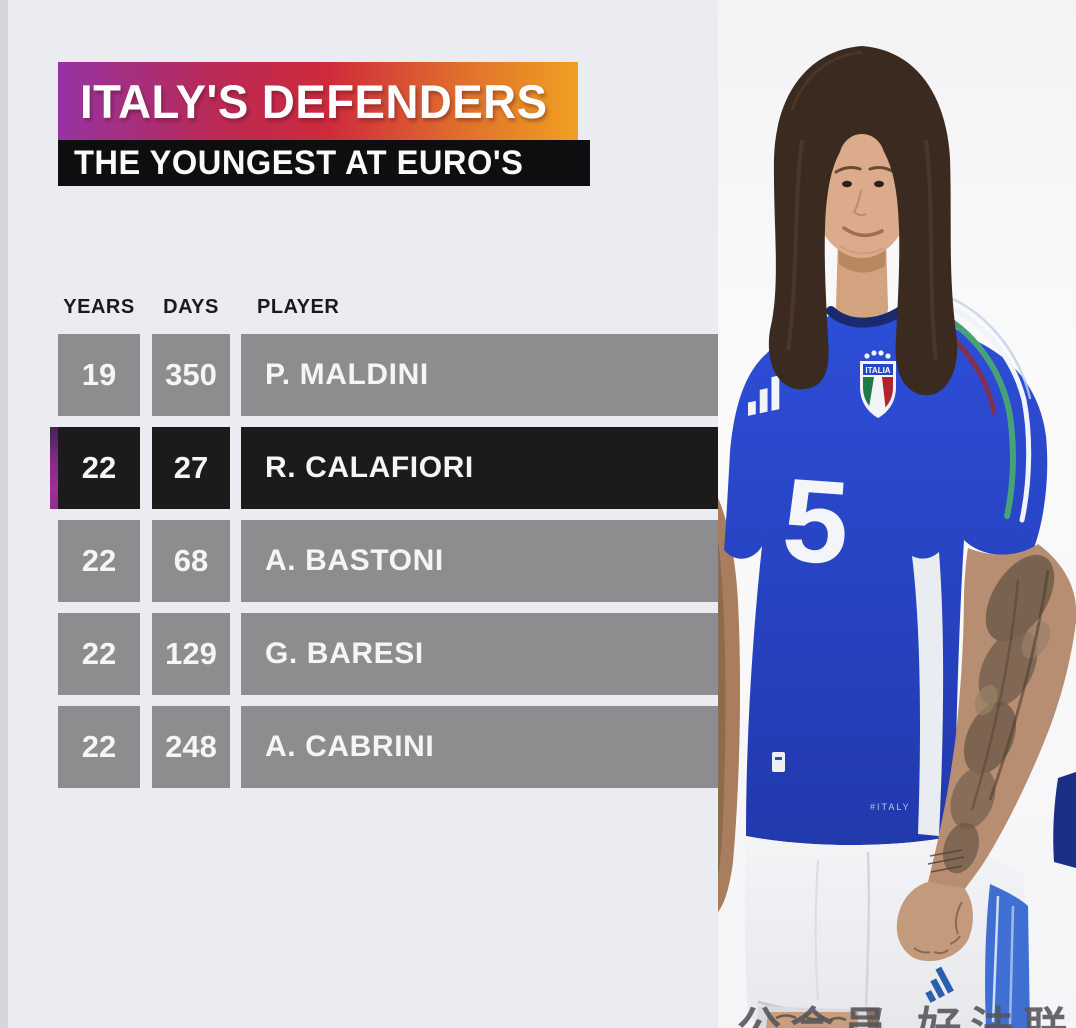 The height and width of the screenshot is (1028, 1076). I want to click on days-cell: 129, so click(191, 654).